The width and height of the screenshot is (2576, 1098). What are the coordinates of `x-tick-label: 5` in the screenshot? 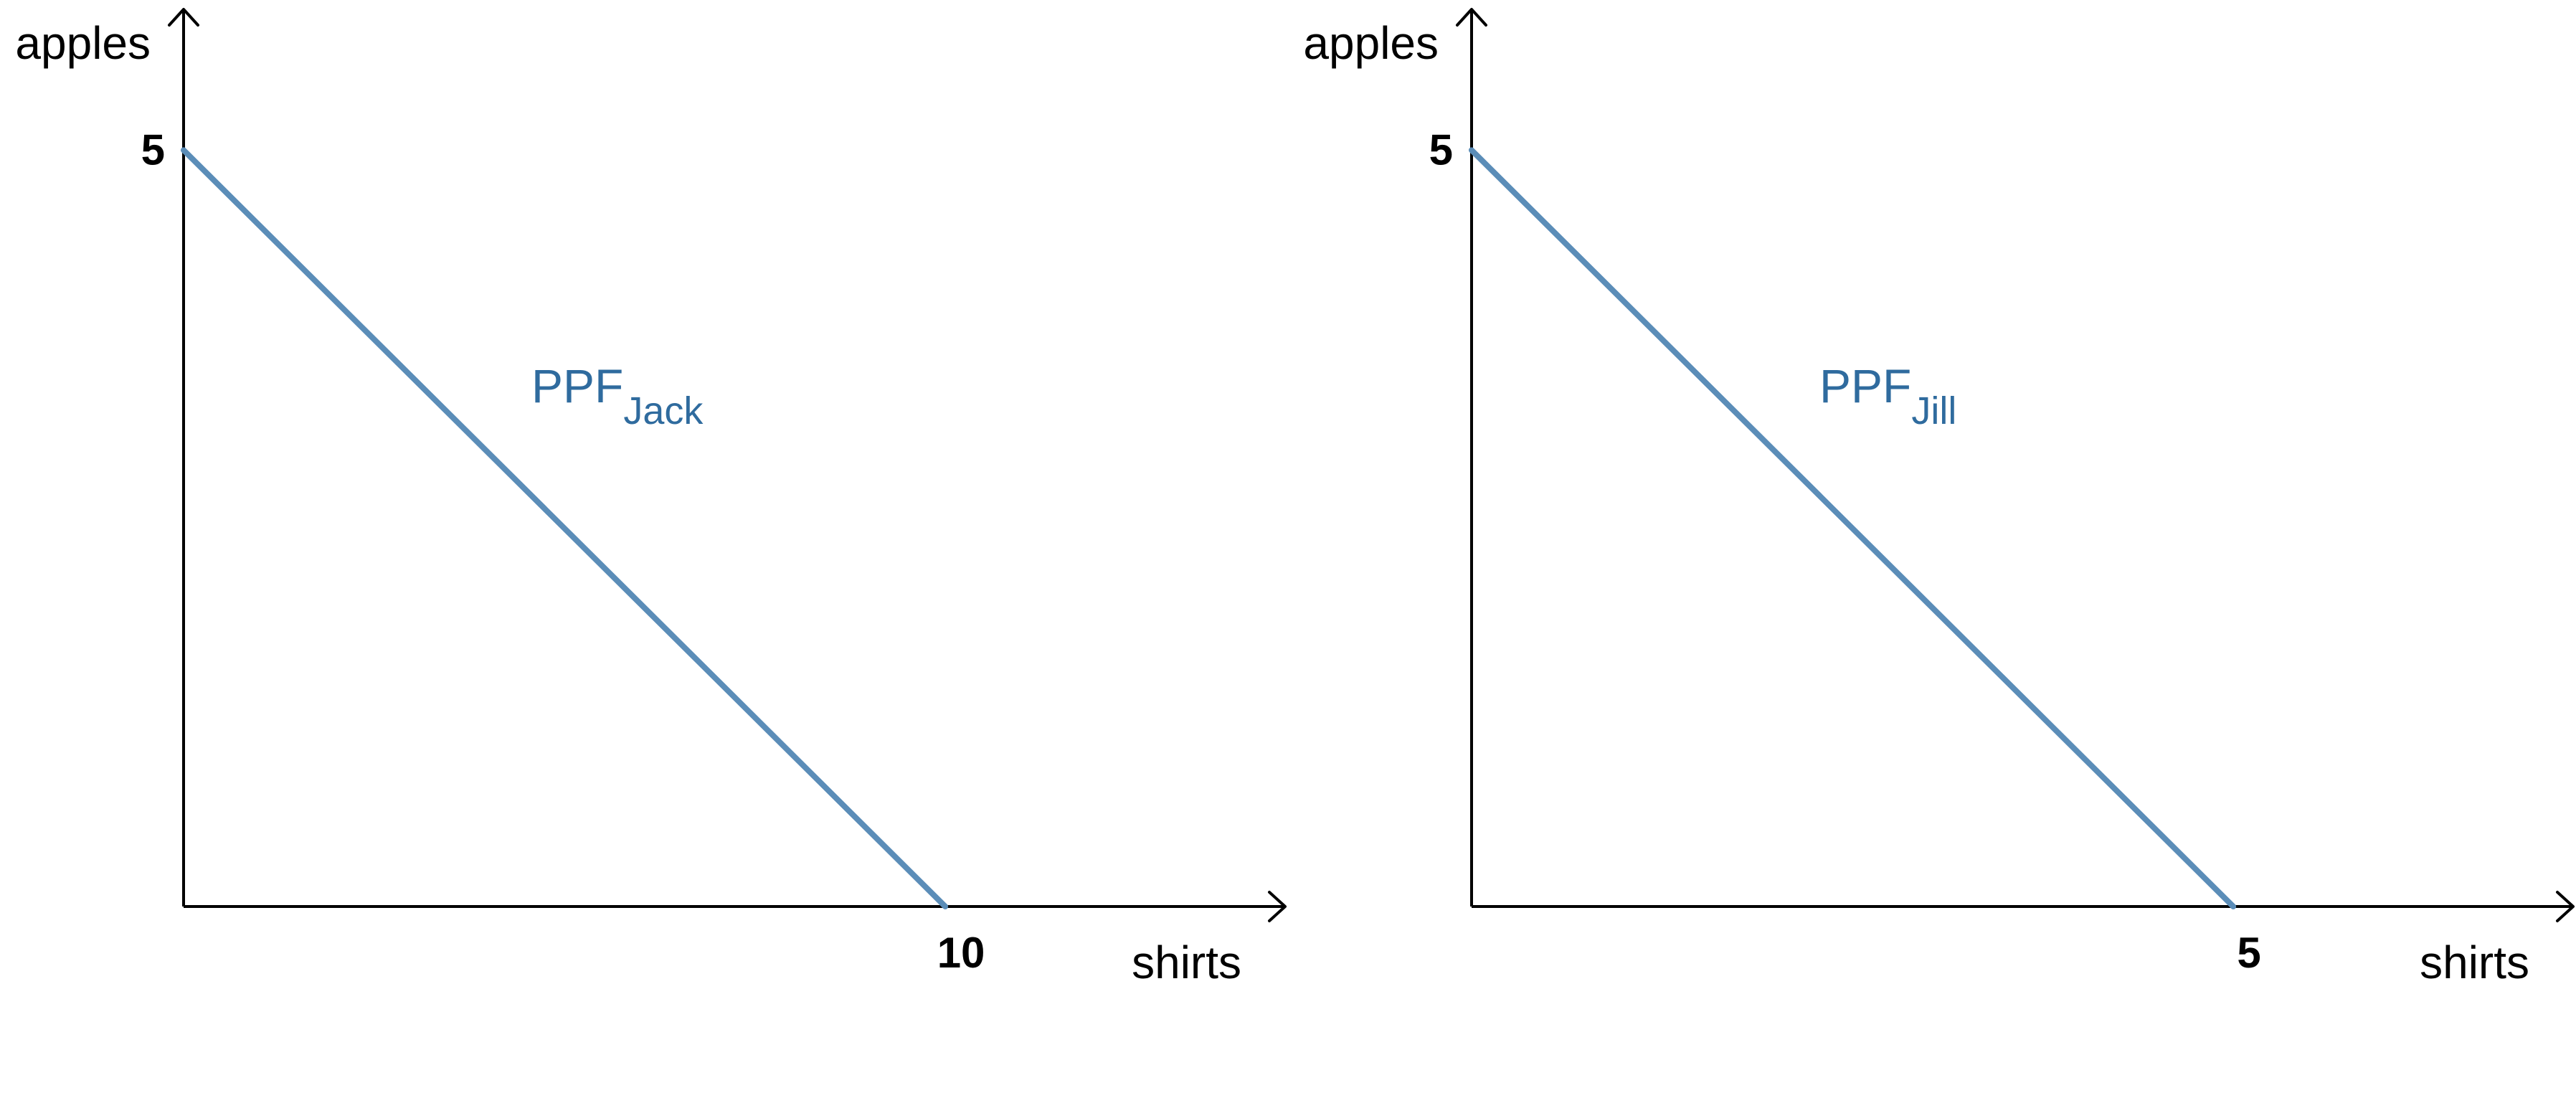 It's located at (2248, 953).